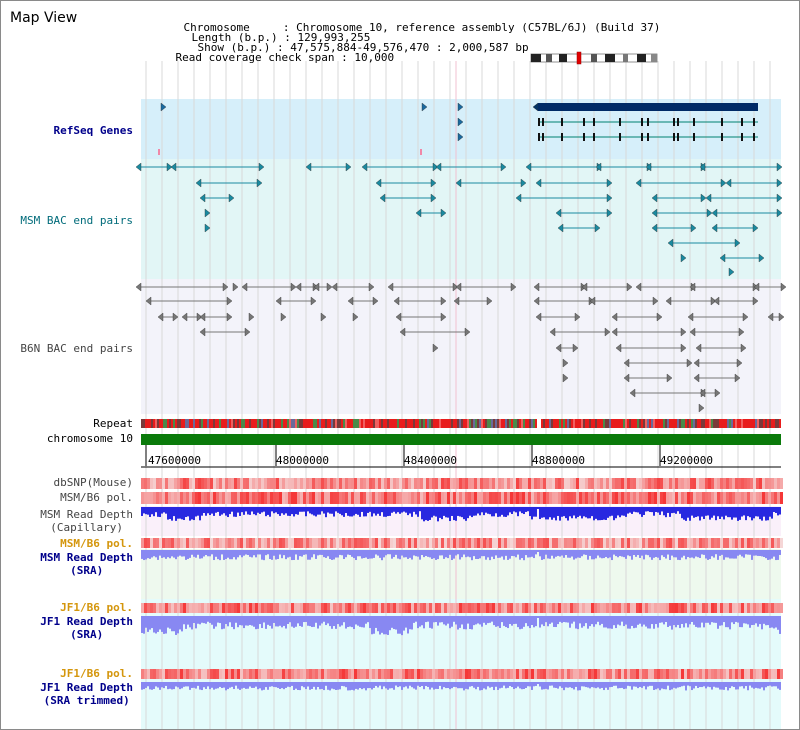 This screenshot has width=800, height=730. Describe the element at coordinates (96, 543) in the screenshot. I see `msm-b6-pol2-track-label: MSM/B6 pol.` at that location.